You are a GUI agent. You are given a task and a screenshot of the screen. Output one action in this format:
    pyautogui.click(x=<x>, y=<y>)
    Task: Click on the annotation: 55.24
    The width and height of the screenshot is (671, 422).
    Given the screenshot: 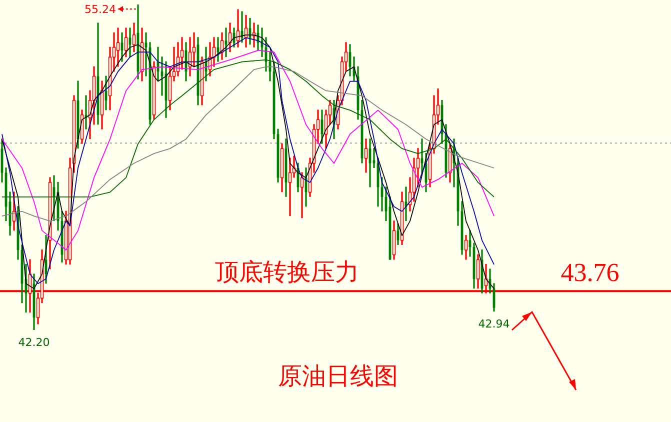 What is the action you would take?
    pyautogui.click(x=100, y=9)
    